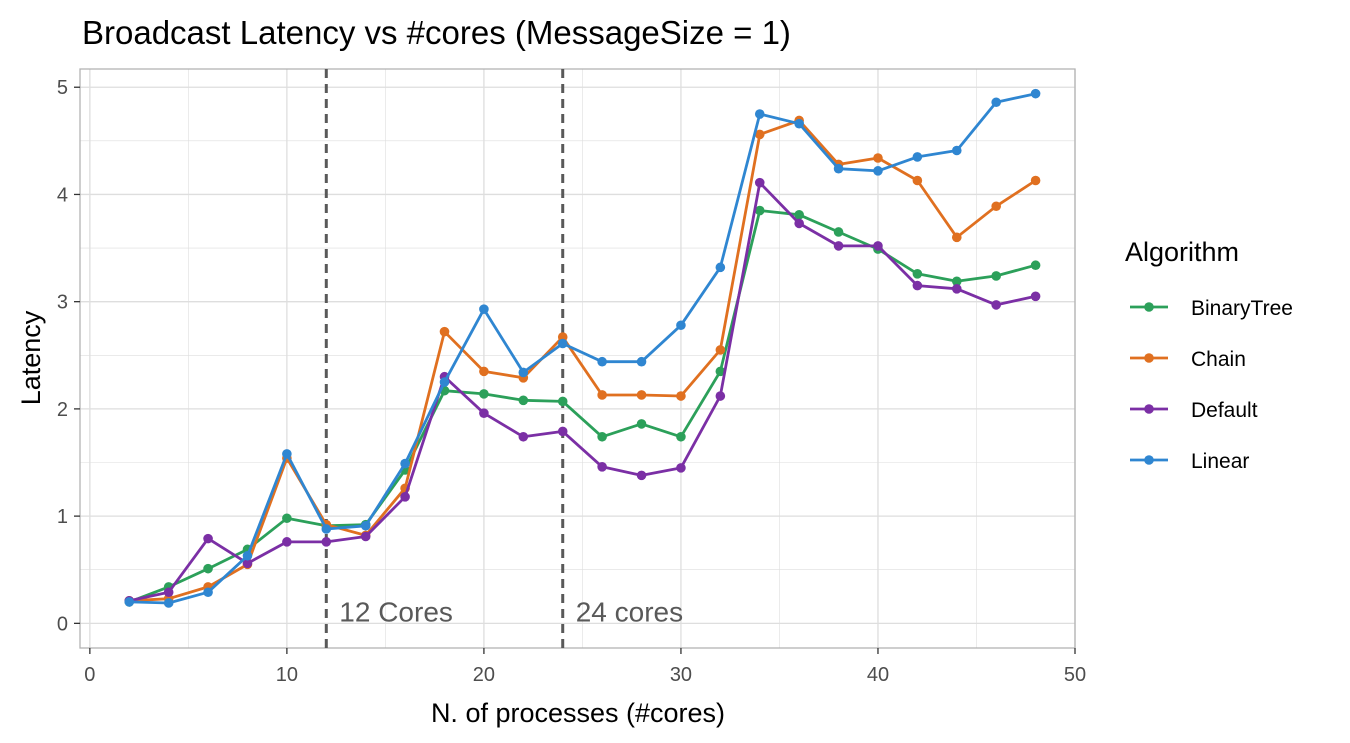 This screenshot has height=743, width=1350. Describe the element at coordinates (62, 303) in the screenshot. I see `y-tick-label: 3` at that location.